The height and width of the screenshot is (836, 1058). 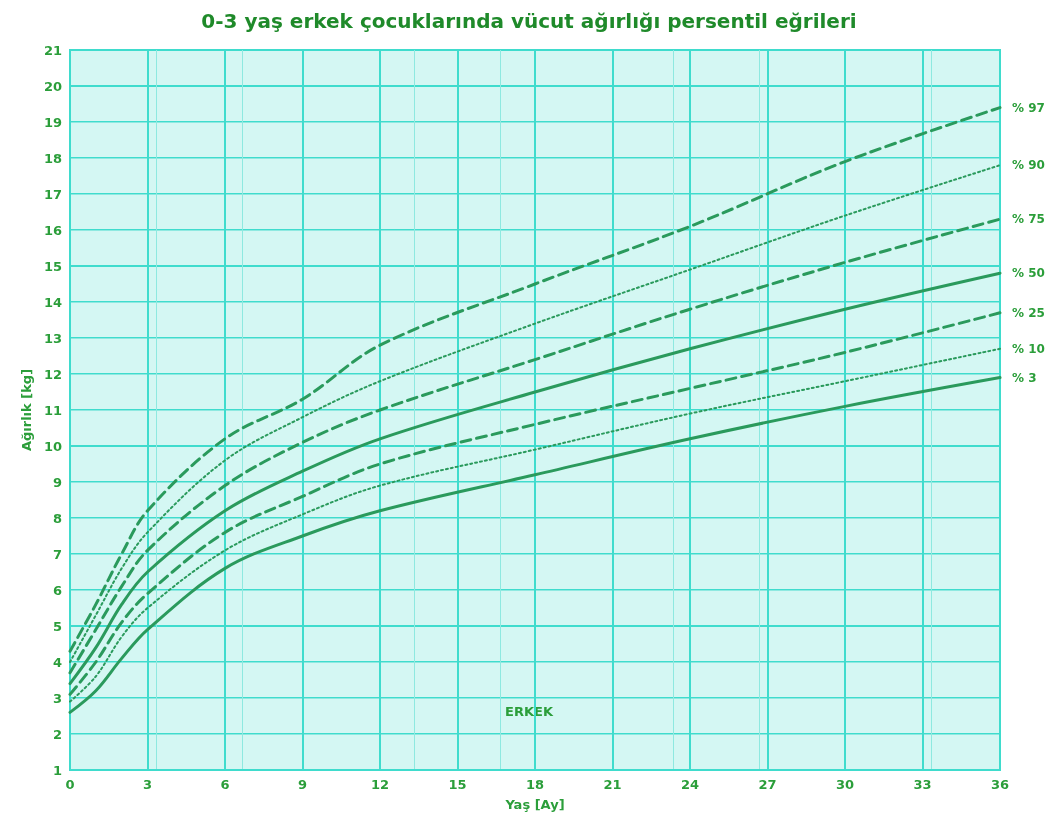 I want to click on series-label: % 10, so click(x=1028, y=348).